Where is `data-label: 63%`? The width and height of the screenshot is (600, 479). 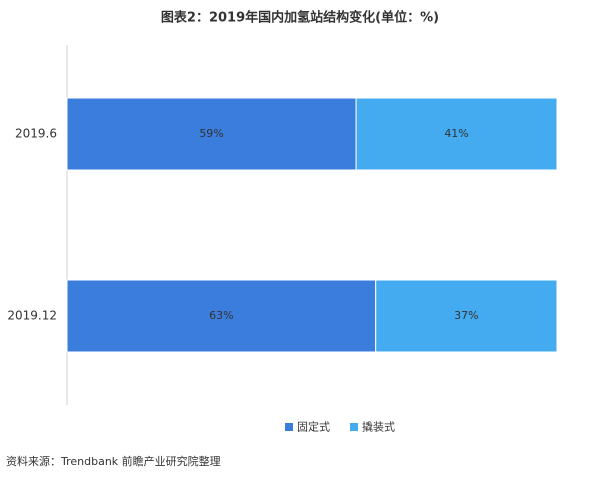 data-label: 63% is located at coordinates (221, 315).